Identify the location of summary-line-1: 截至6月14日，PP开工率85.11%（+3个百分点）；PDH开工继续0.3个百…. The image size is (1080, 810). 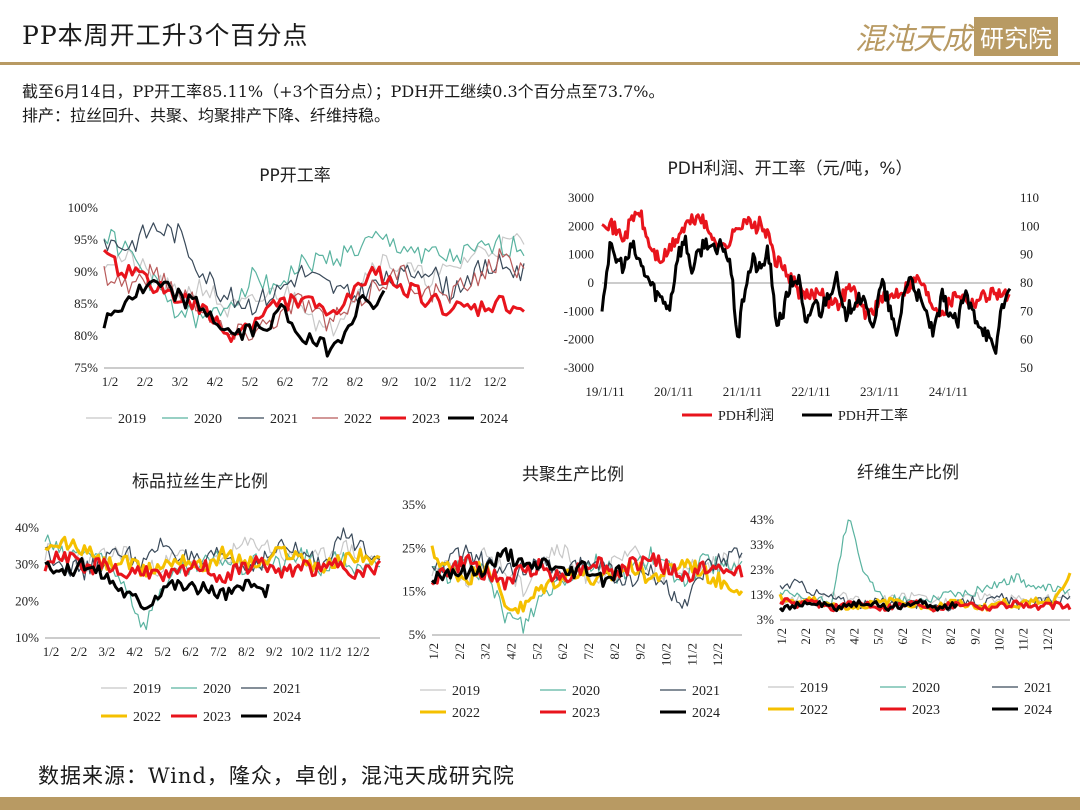
(343, 91).